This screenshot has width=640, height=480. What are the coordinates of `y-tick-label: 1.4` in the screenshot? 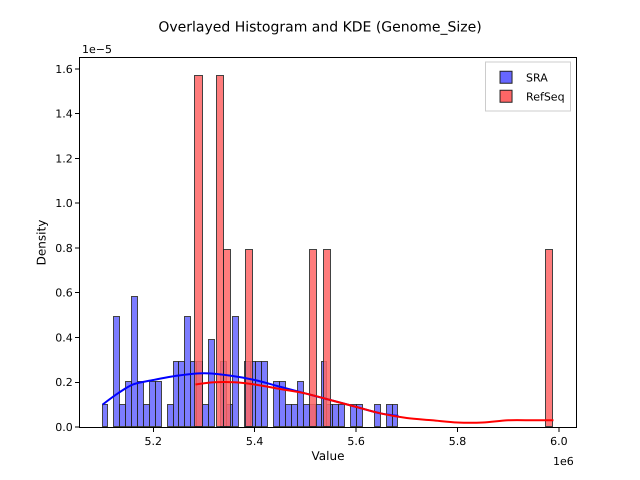 It's located at (64, 114).